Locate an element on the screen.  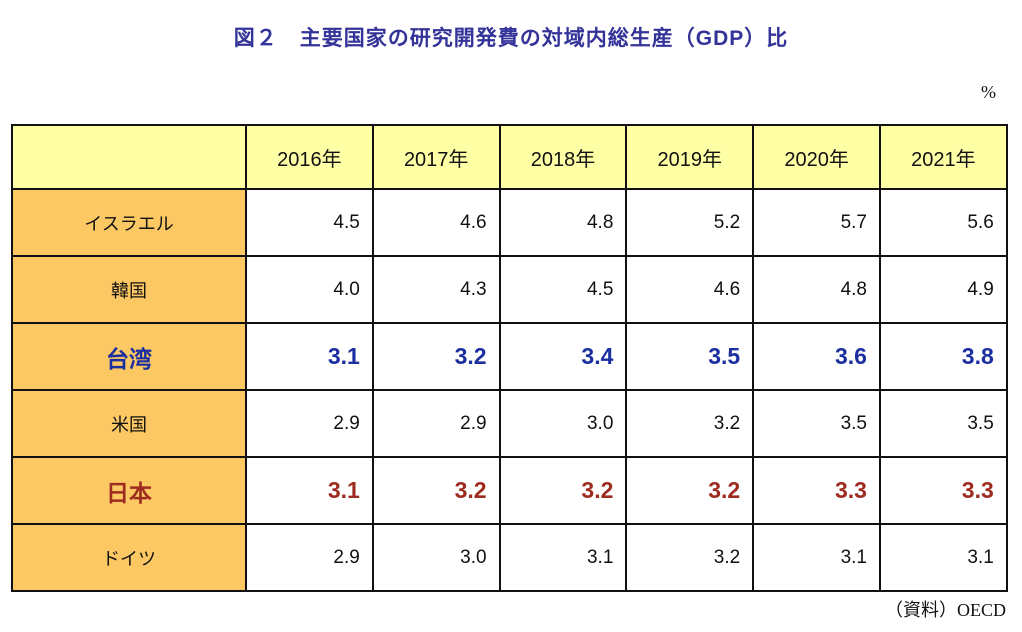
table-cell: 5.6 is located at coordinates (943, 222).